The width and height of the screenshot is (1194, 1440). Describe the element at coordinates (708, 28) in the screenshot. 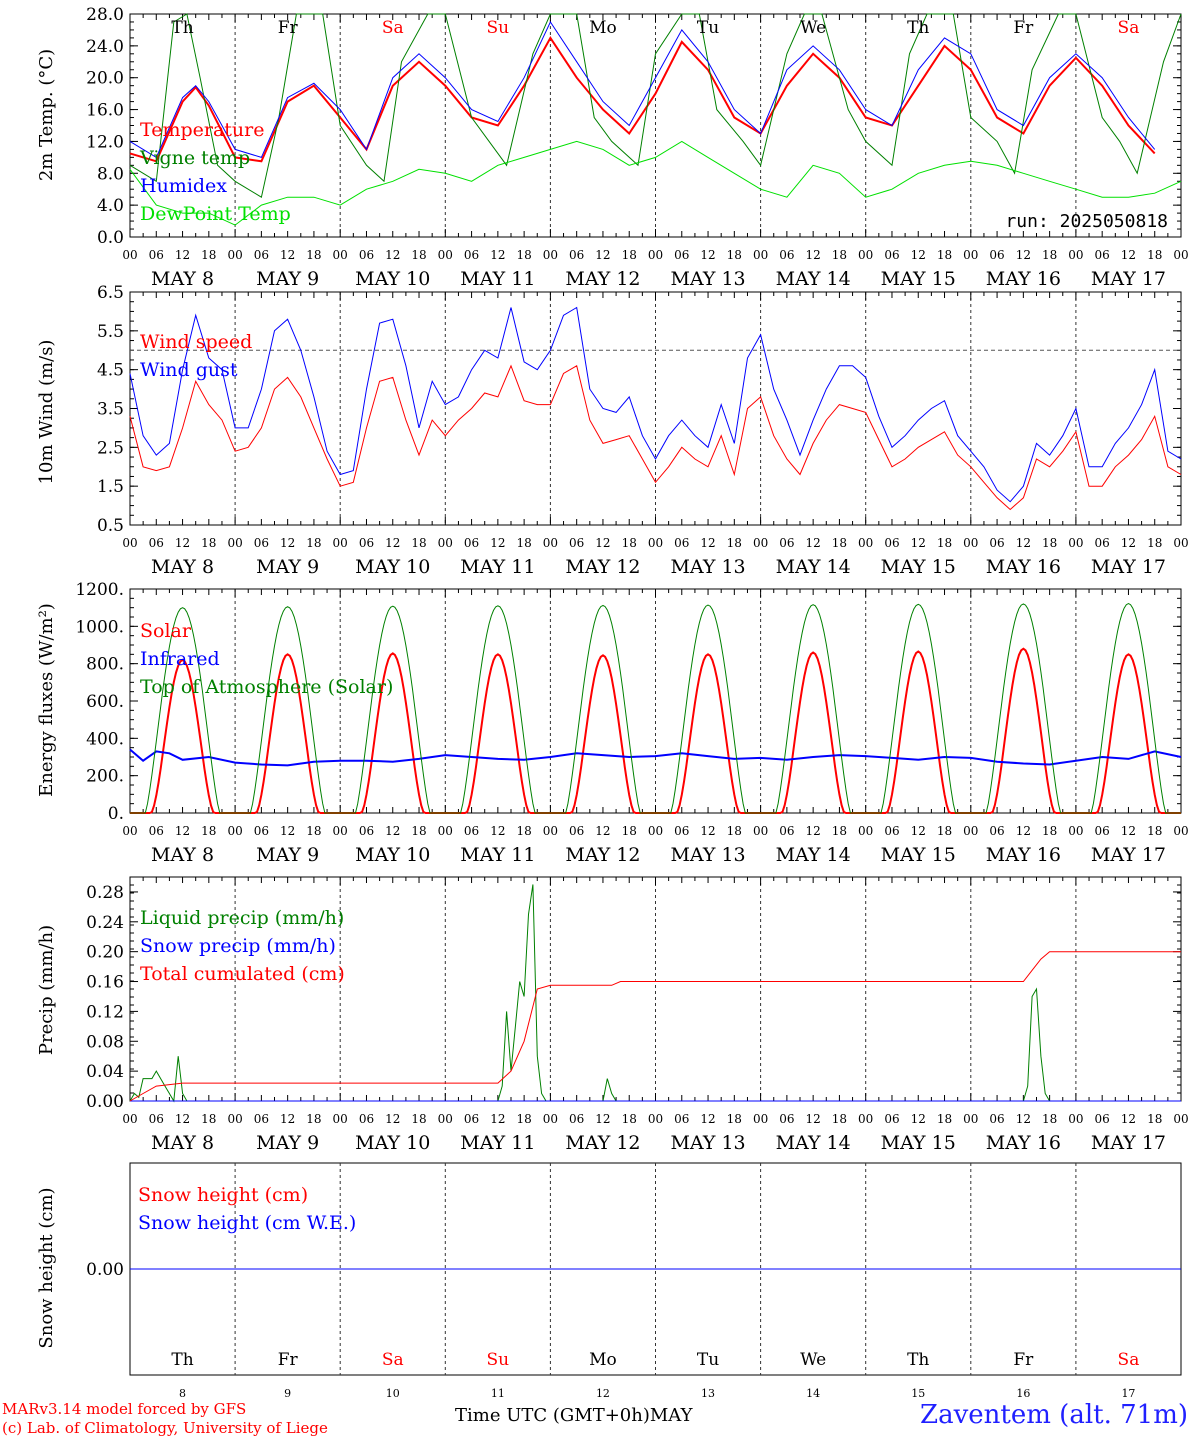

I see `day-name-top: Tu` at that location.